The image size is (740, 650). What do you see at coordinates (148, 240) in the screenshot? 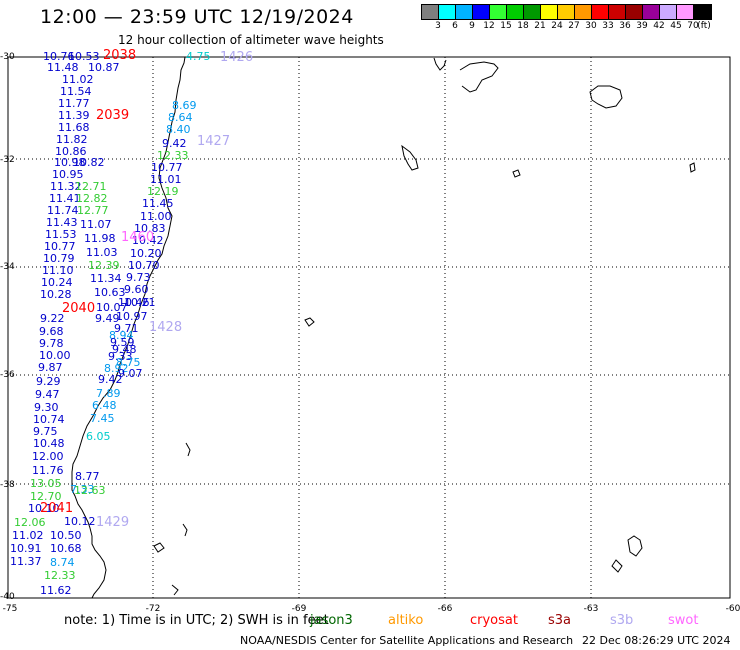
I see `wave-height-value: 10.42` at bounding box center [148, 240].